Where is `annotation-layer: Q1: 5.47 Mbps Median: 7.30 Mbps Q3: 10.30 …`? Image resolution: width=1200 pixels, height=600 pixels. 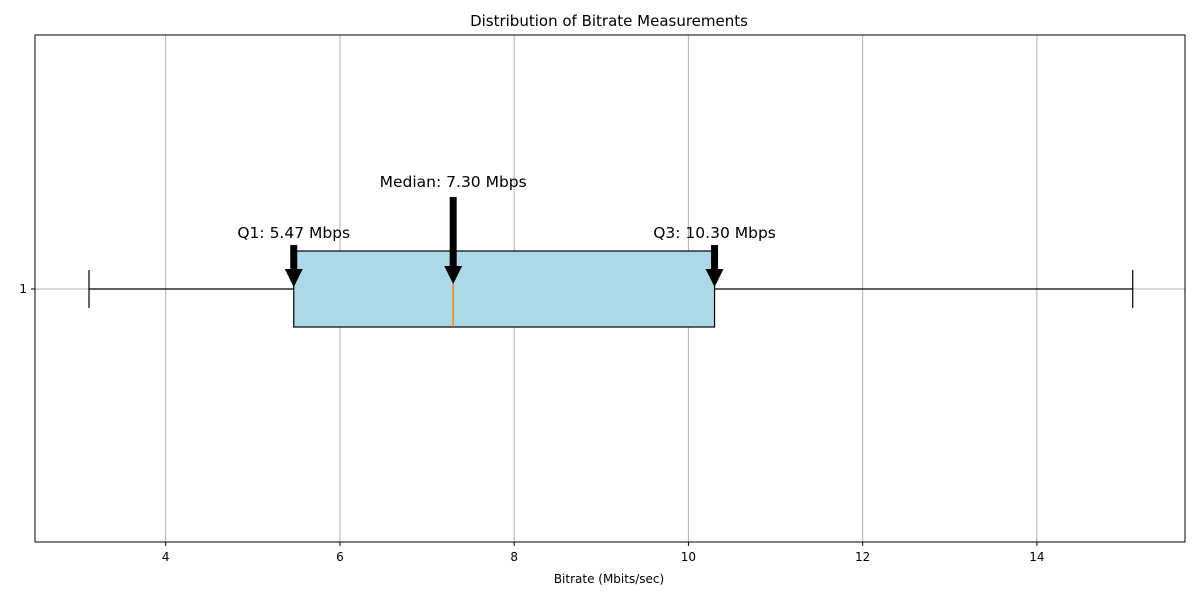 annotation-layer: Q1: 5.47 Mbps Median: 7.30 Mbps Q3: 10.30 … is located at coordinates (506, 230).